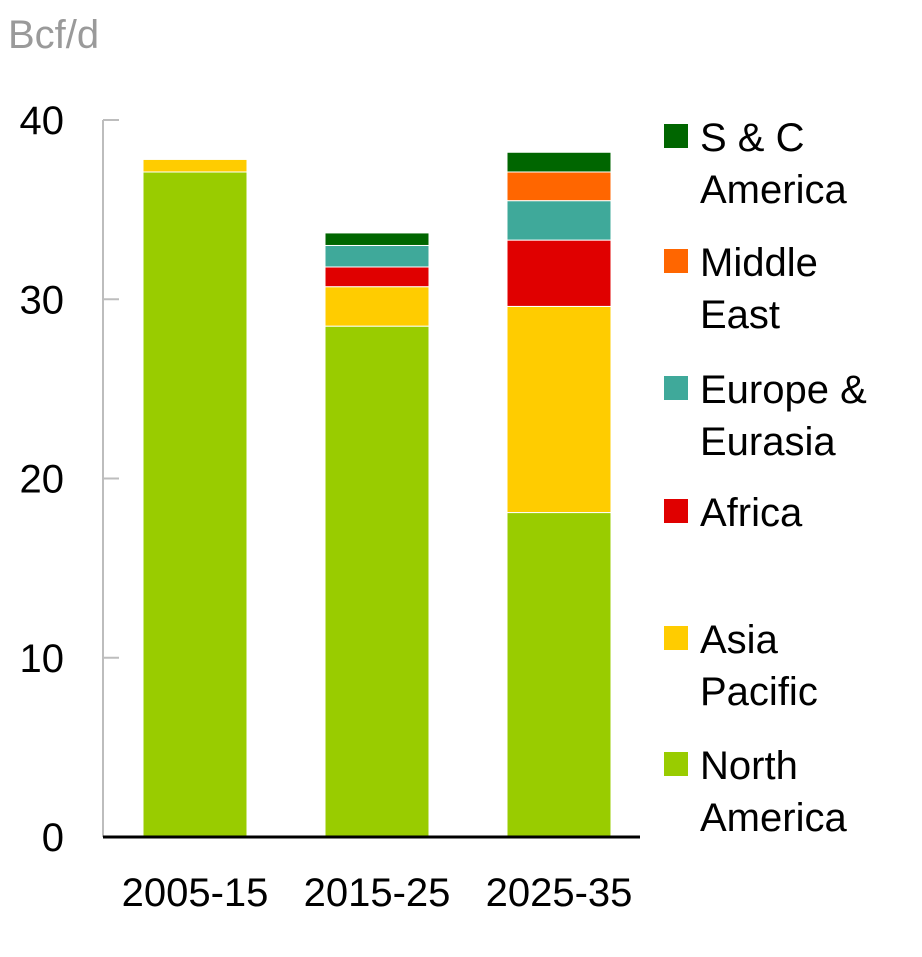 The height and width of the screenshot is (957, 922). What do you see at coordinates (42, 121) in the screenshot?
I see `y-tick-label: 40` at bounding box center [42, 121].